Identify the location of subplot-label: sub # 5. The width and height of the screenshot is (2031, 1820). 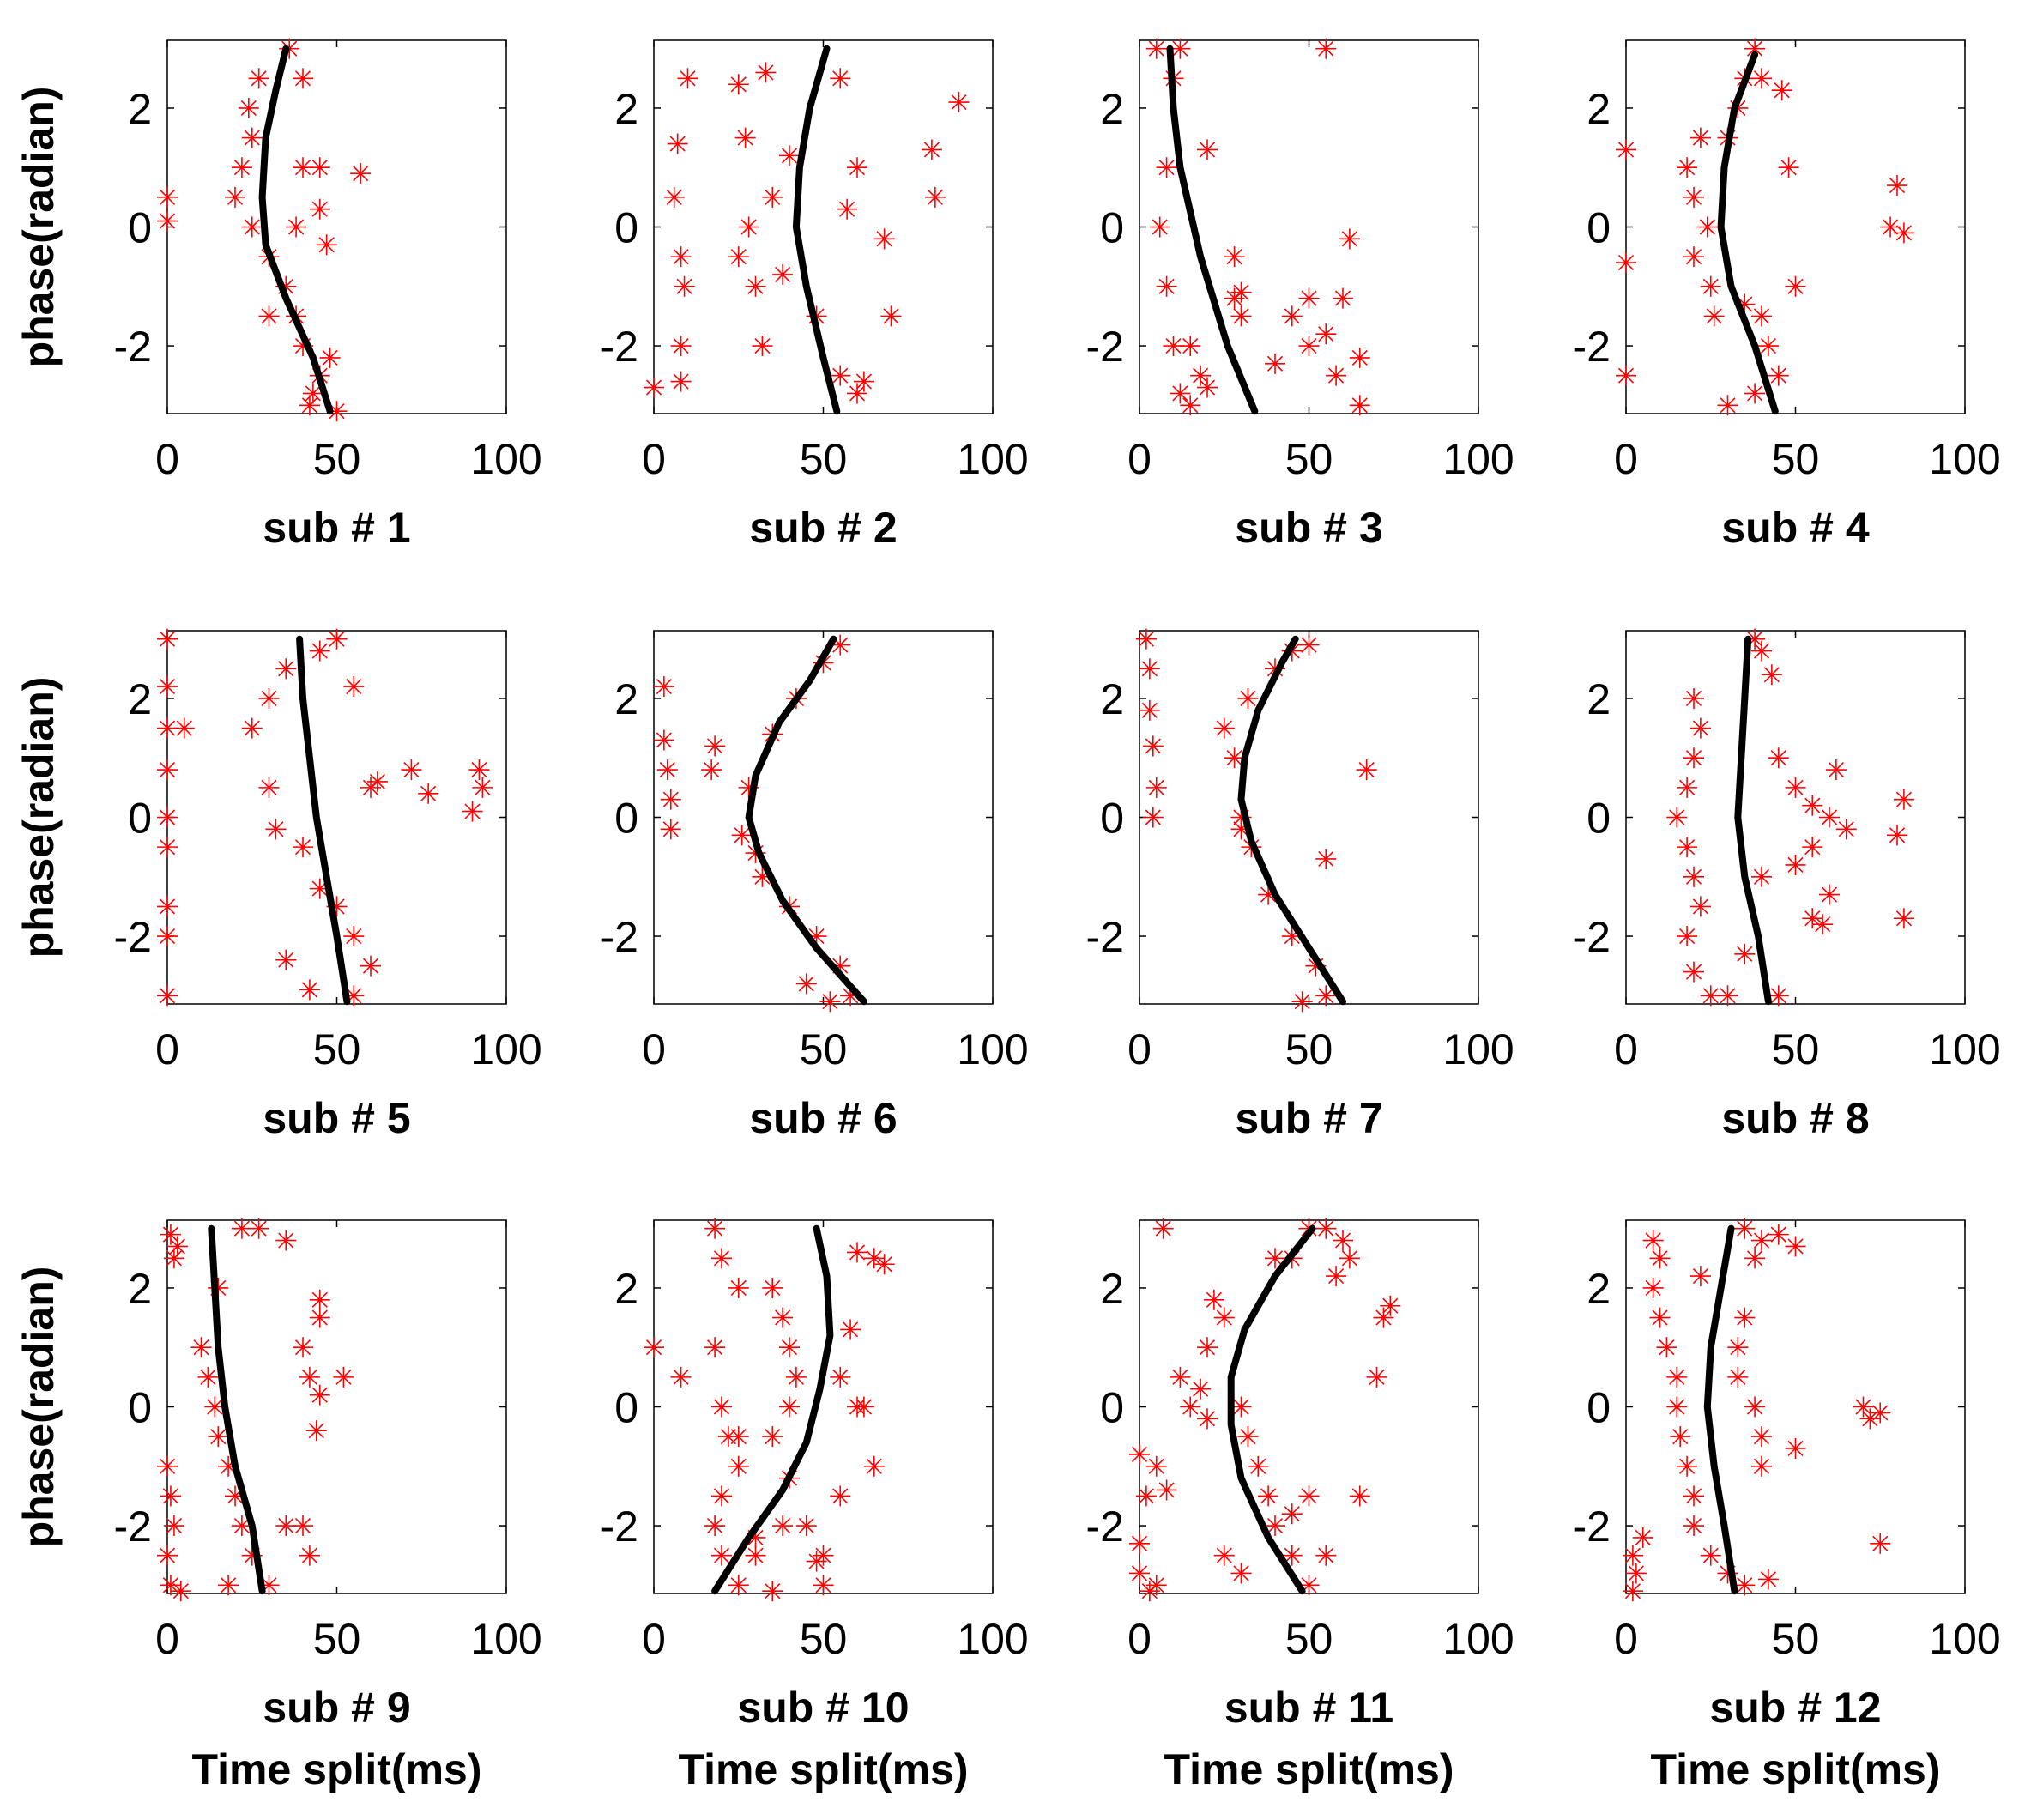
(336, 1118).